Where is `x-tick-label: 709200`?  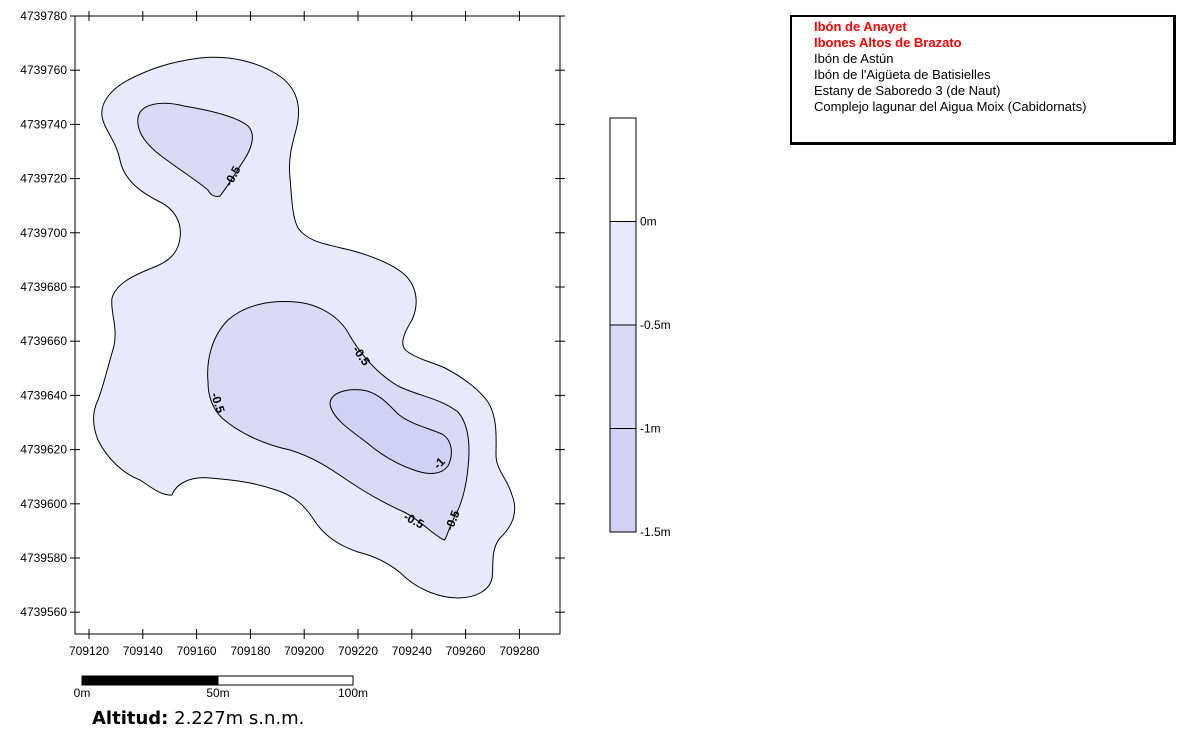 x-tick-label: 709200 is located at coordinates (304, 651).